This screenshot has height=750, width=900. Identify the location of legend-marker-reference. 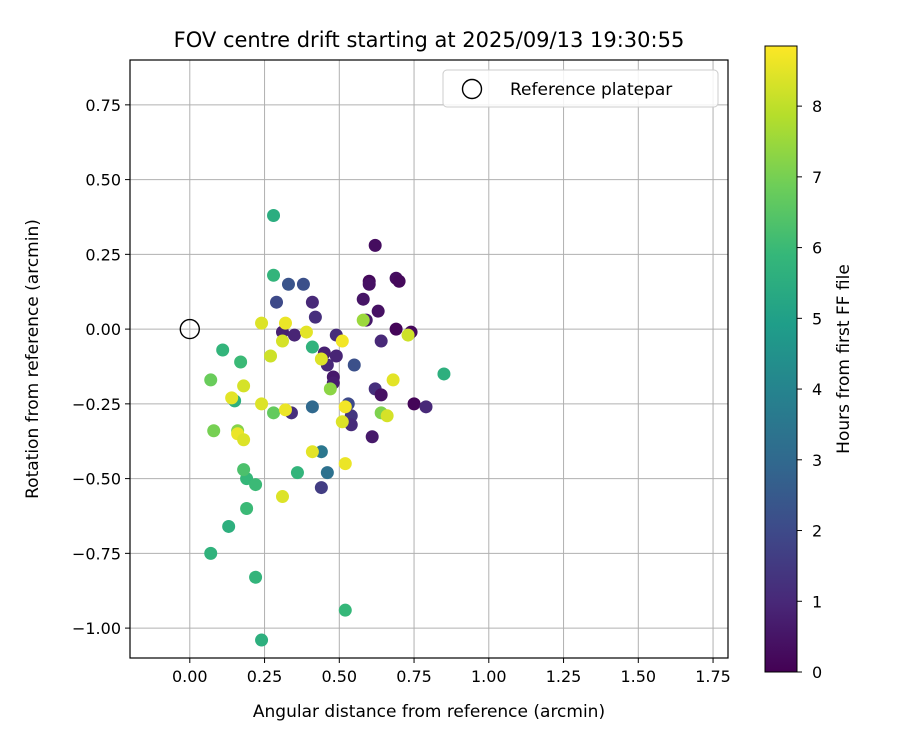
(472, 89).